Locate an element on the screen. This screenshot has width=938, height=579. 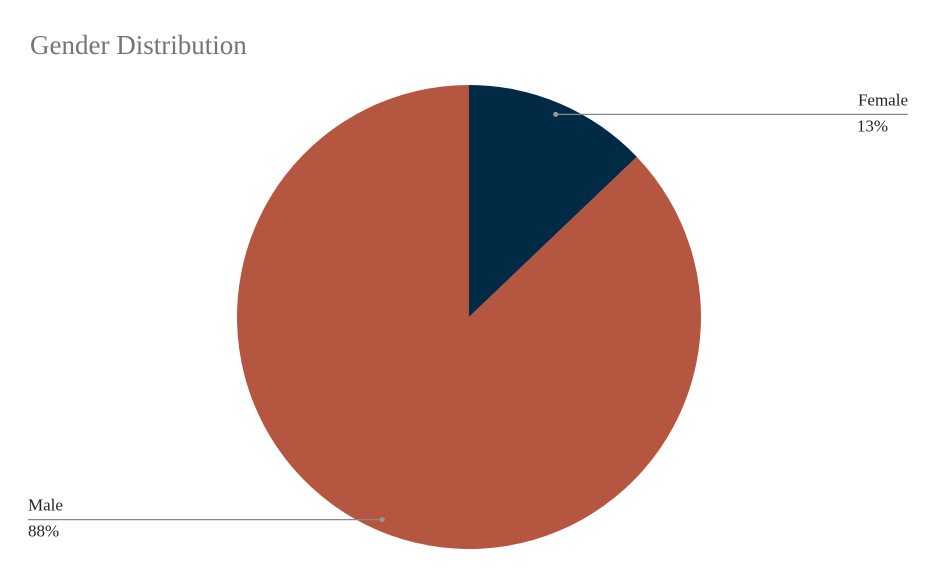
value-label: 13% is located at coordinates (872, 125).